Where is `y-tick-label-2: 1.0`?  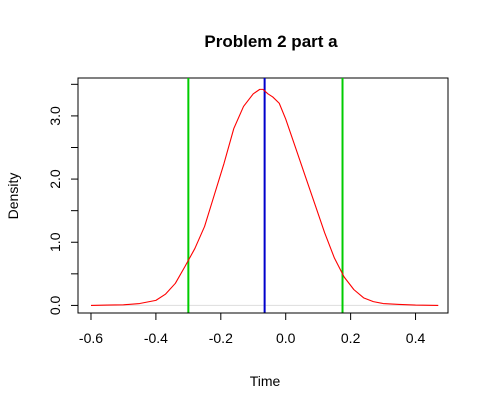 y-tick-label-2: 1.0 is located at coordinates (55, 242).